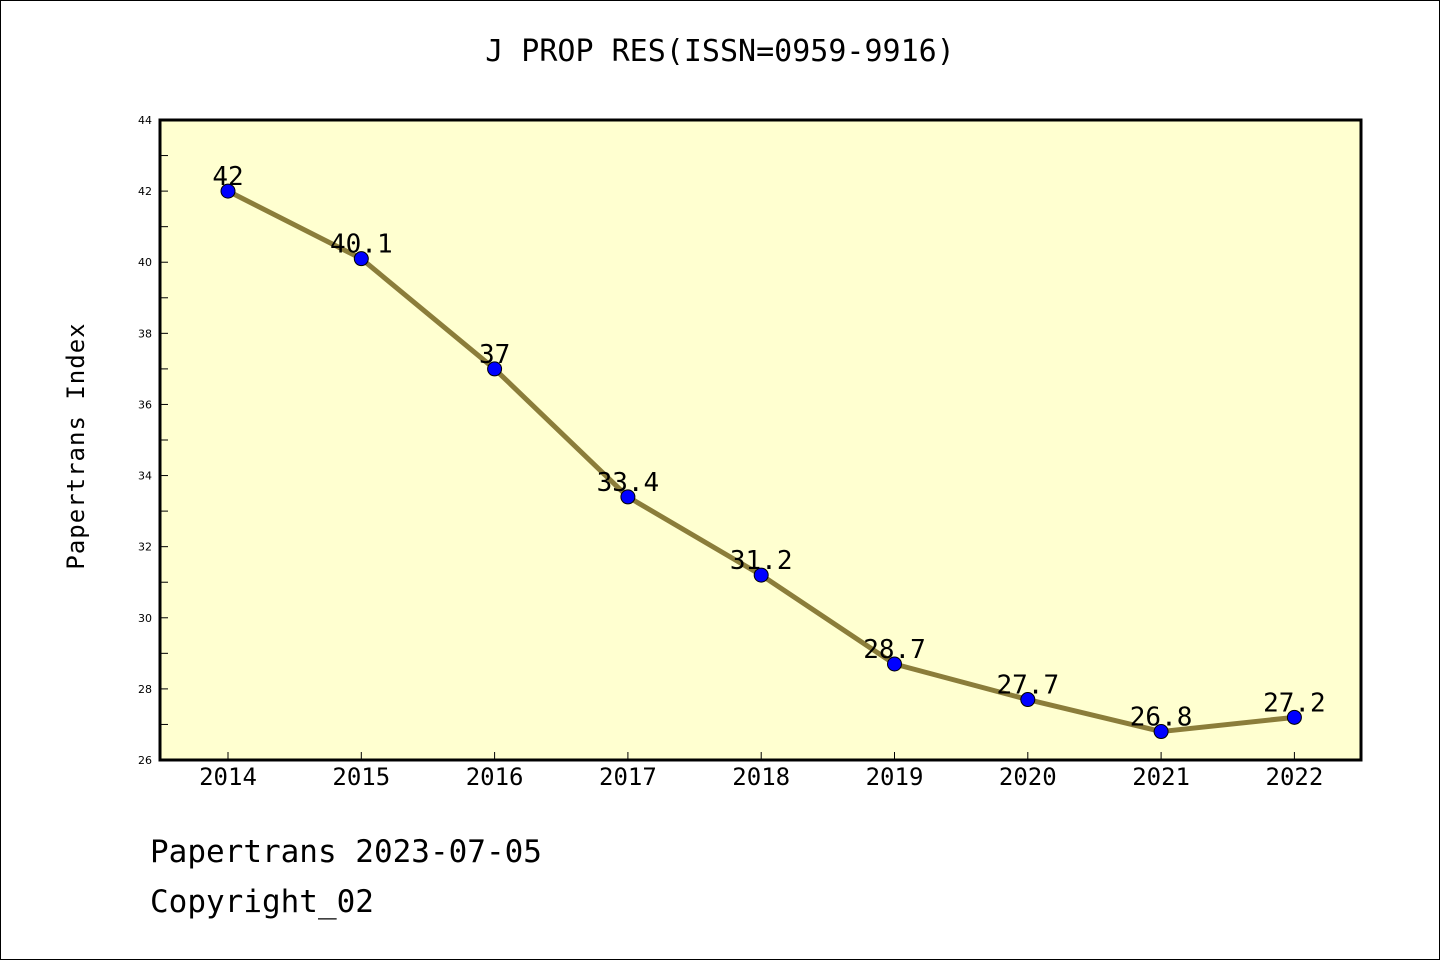  What do you see at coordinates (145, 333) in the screenshot?
I see `y-tick-label: 38` at bounding box center [145, 333].